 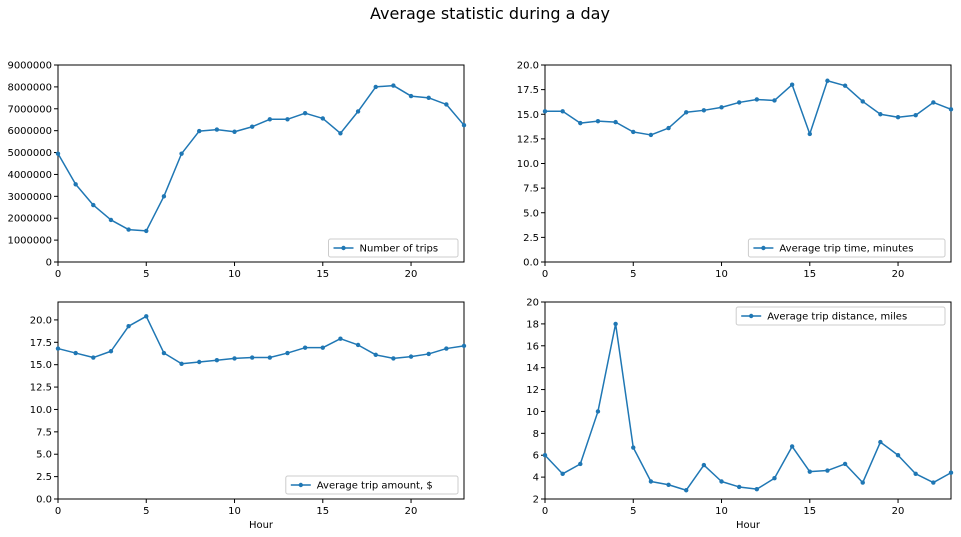 I want to click on series-line, so click(x=748, y=407).